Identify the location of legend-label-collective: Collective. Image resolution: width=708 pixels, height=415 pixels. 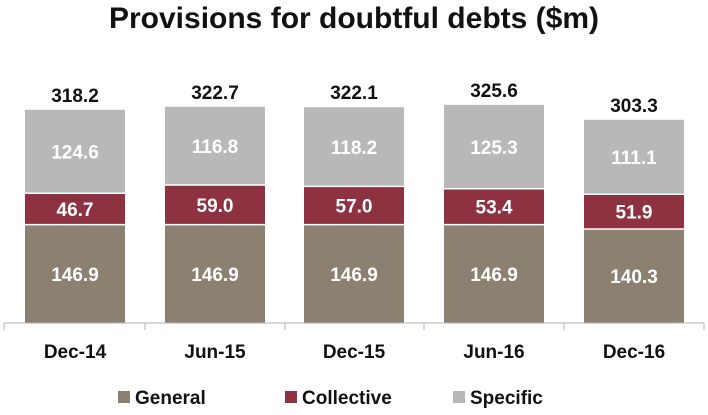
(347, 398).